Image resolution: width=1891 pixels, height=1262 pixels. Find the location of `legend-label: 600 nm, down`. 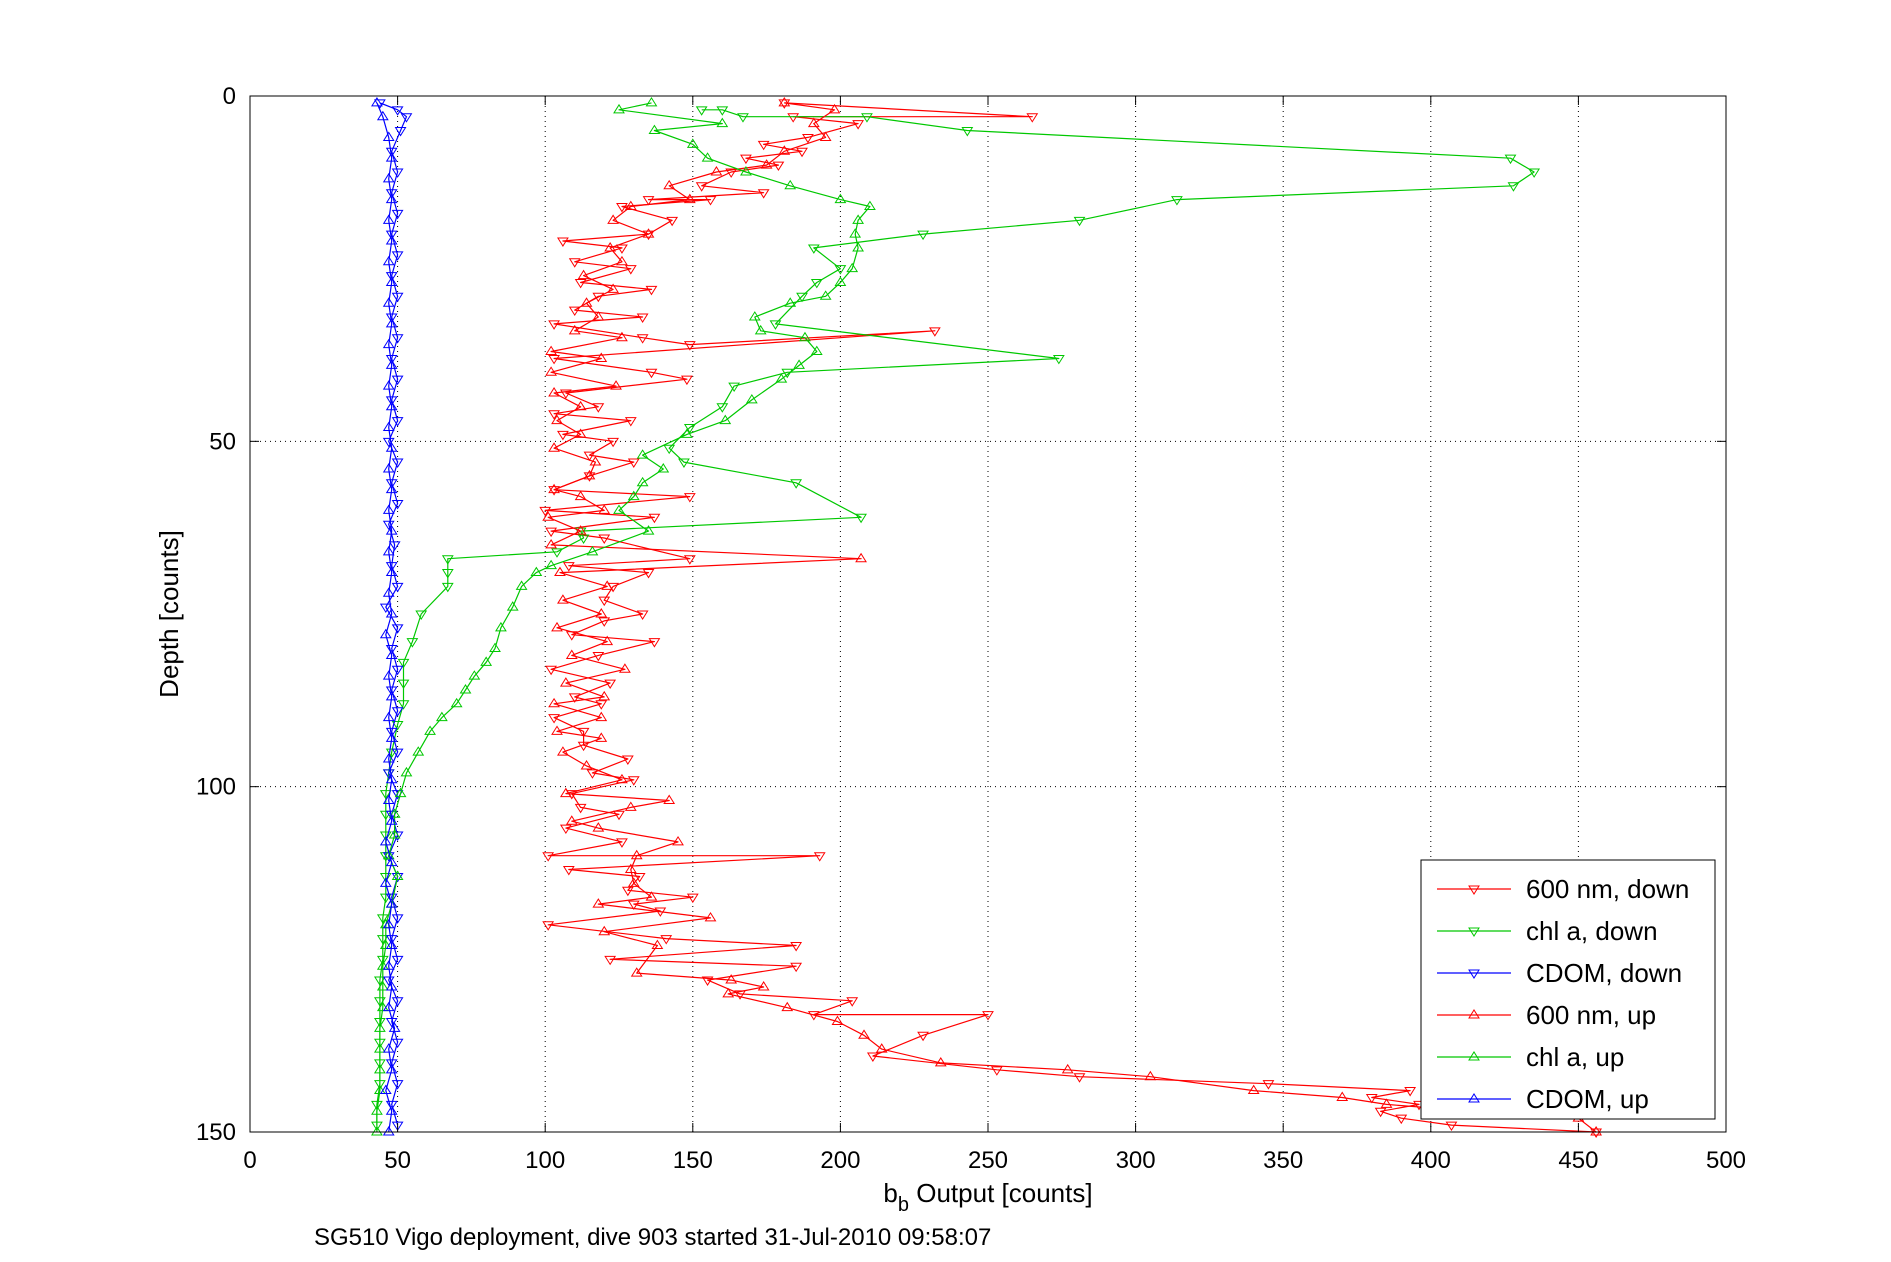

legend-label: 600 nm, down is located at coordinates (1607, 889).